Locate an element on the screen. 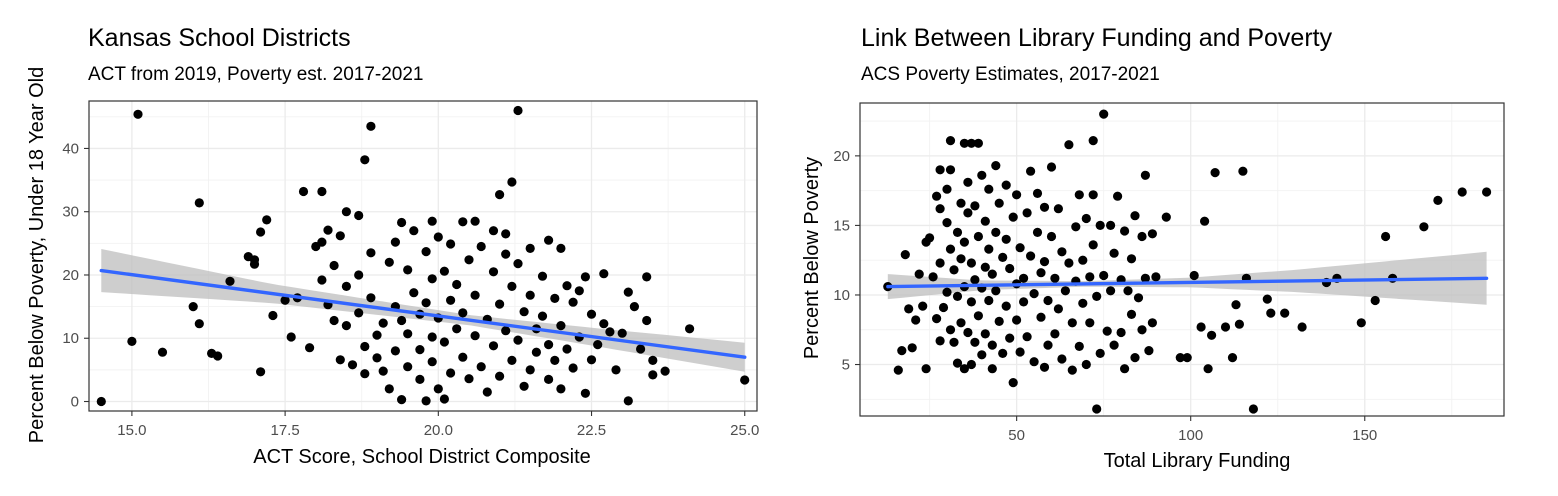 Image resolution: width=1558 pixels, height=496 pixels. x-tick-label: 25.0 is located at coordinates (744, 430).